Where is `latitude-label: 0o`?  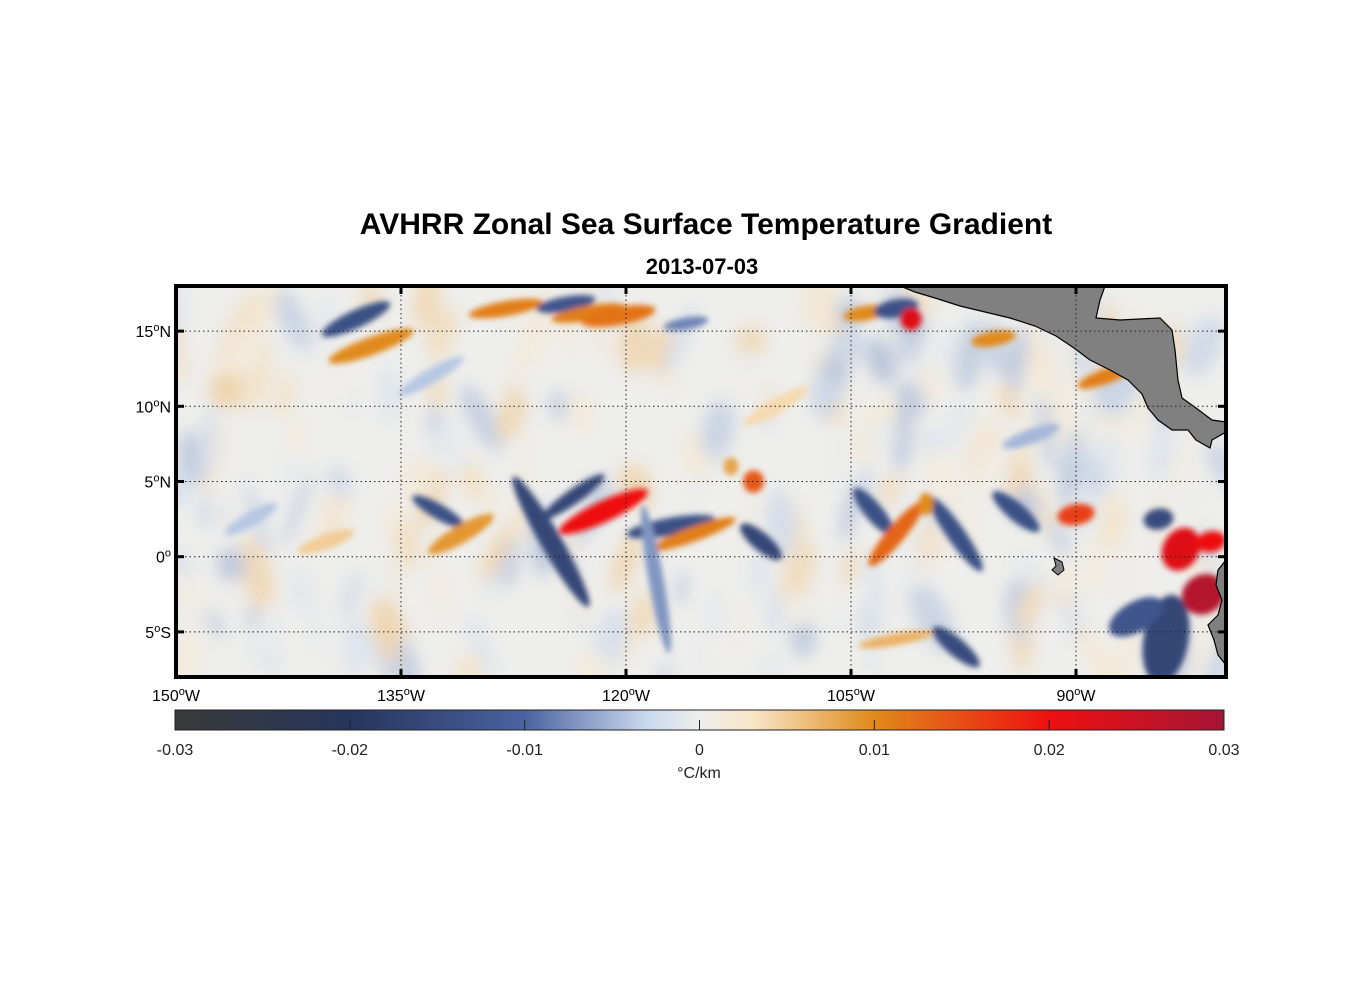
latitude-label: 0o is located at coordinates (163, 557).